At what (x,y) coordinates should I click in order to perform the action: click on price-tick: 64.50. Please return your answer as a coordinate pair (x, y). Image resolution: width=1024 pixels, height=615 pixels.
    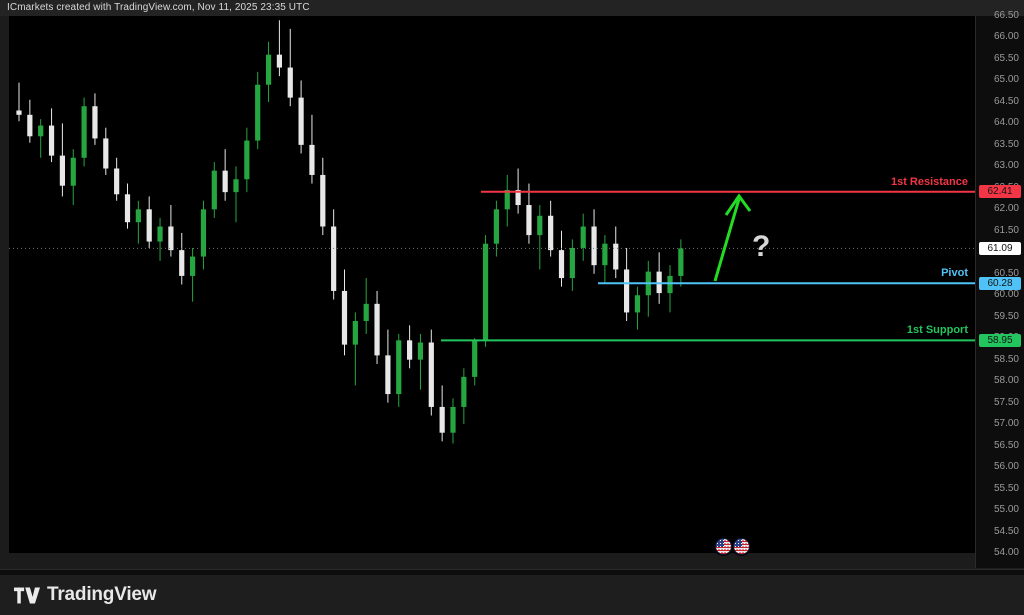
    Looking at the image, I should click on (1006, 101).